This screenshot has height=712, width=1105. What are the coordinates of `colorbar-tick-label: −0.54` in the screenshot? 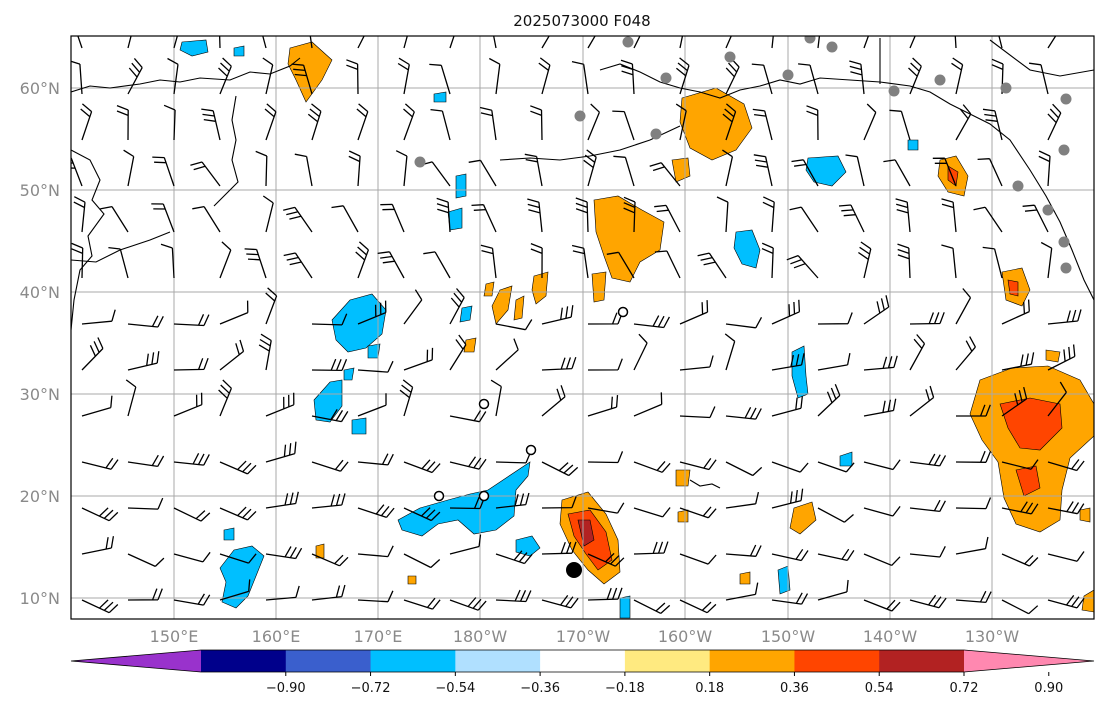 It's located at (455, 688).